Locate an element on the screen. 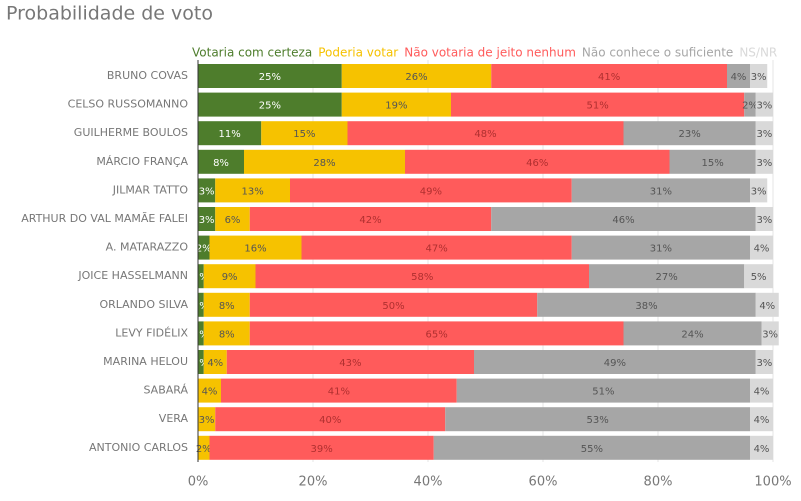  value-label: 58% is located at coordinates (422, 277).